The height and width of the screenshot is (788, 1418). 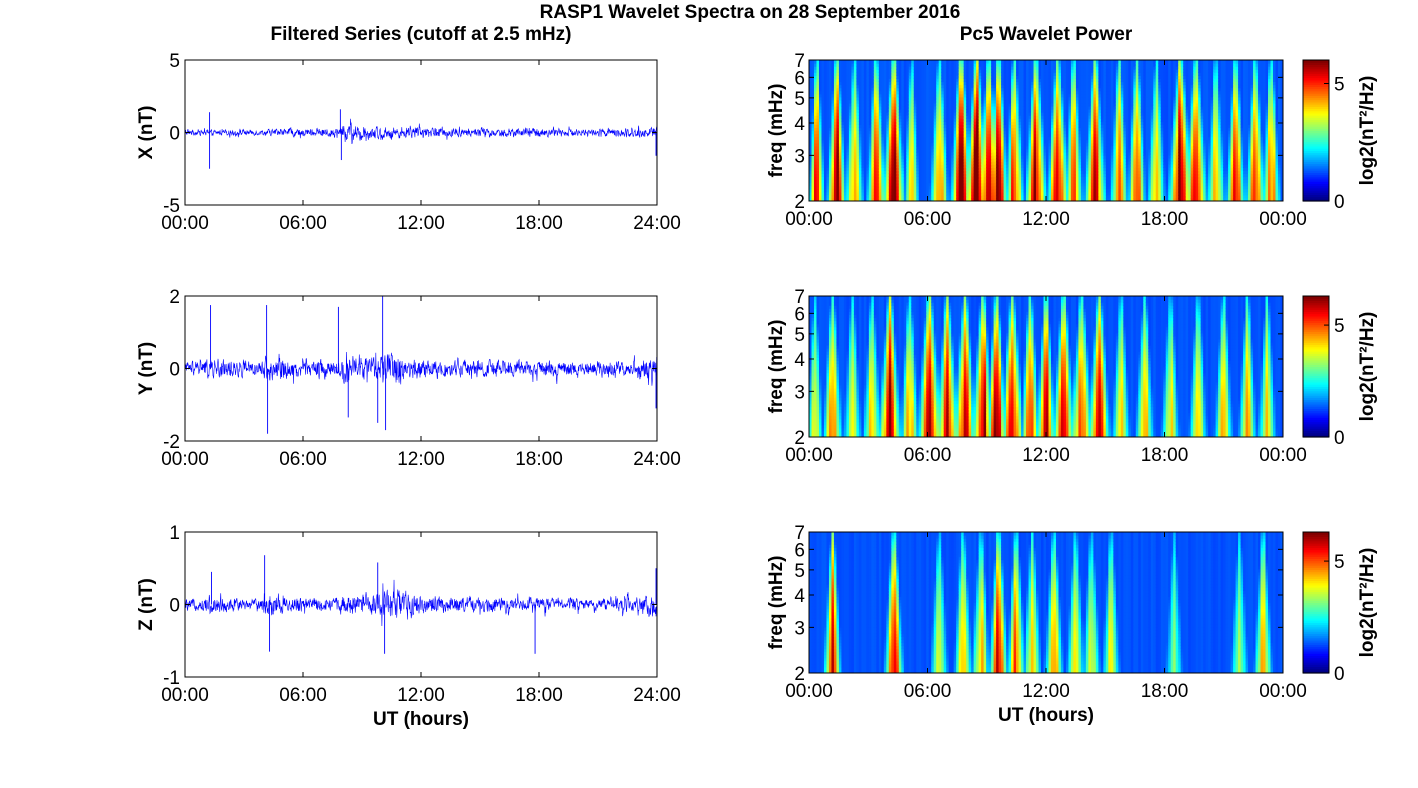 I want to click on y-tick-label: 0, so click(x=174, y=370).